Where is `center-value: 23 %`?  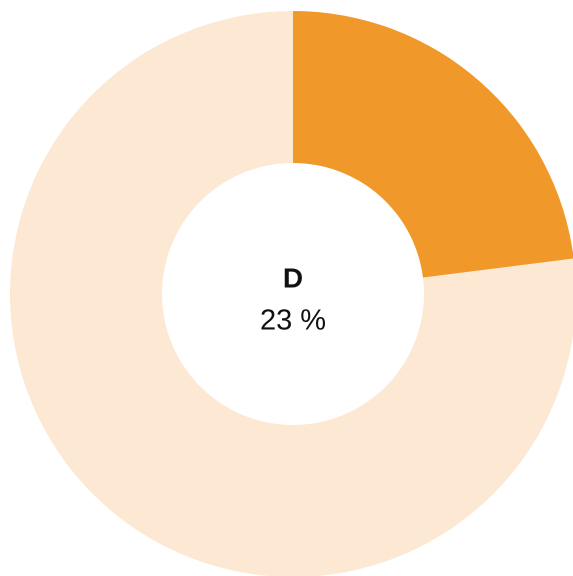 center-value: 23 % is located at coordinates (293, 321).